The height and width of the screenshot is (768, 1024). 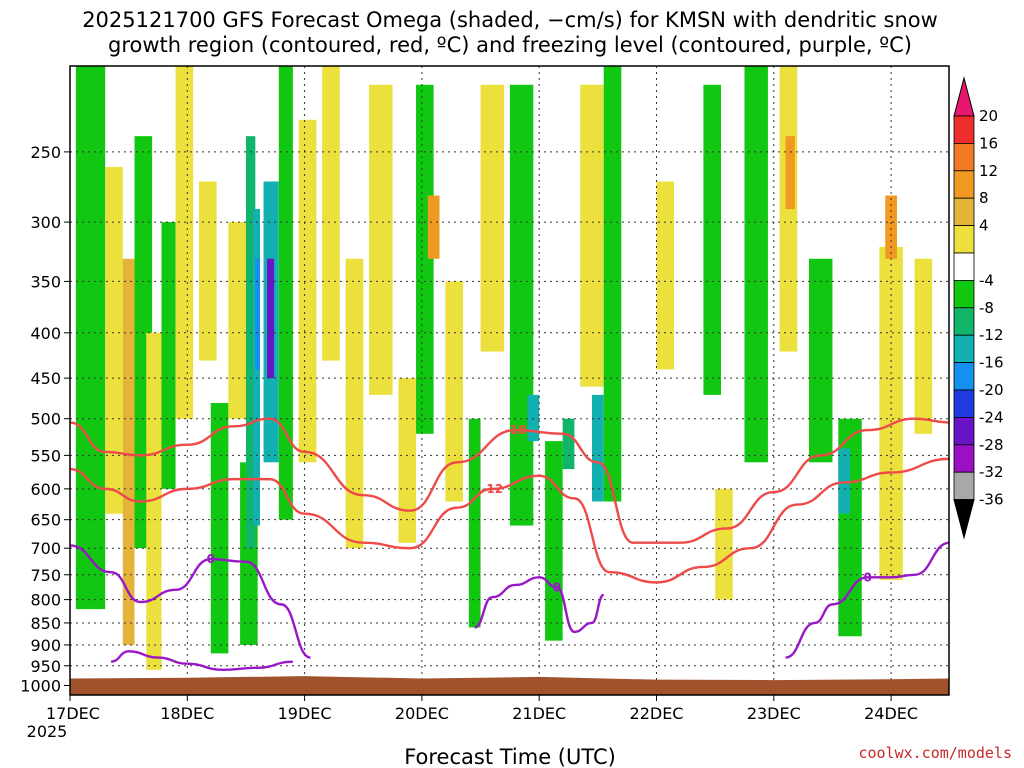 What do you see at coordinates (45, 623) in the screenshot?
I see `y-tick-label: 850` at bounding box center [45, 623].